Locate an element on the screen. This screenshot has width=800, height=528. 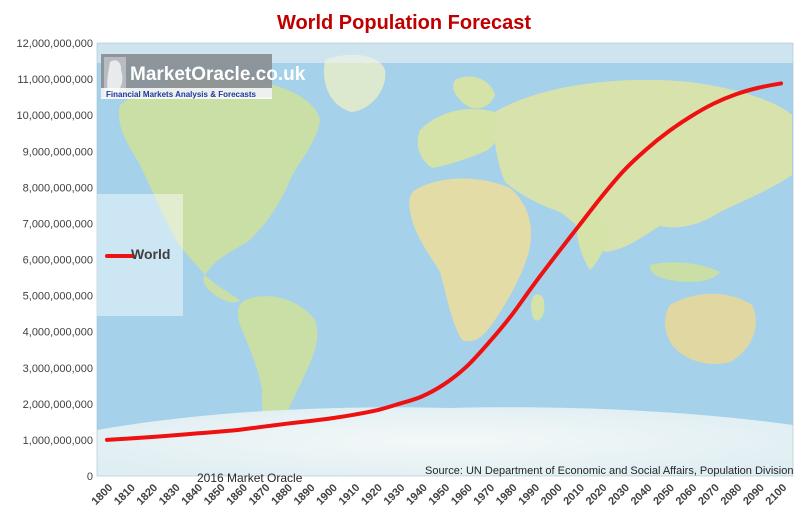
x-tick-label: 2010 is located at coordinates (574, 495).